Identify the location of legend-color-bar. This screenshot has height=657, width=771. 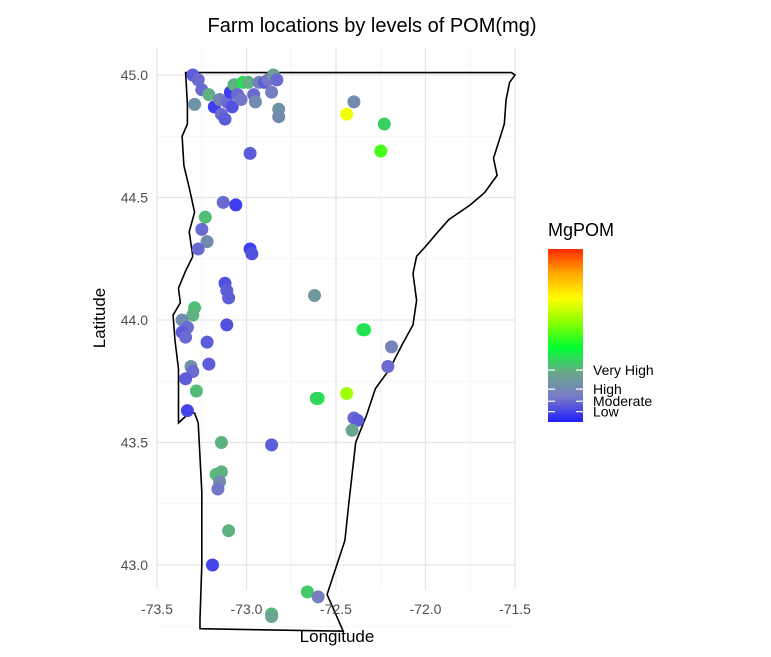
(565, 335).